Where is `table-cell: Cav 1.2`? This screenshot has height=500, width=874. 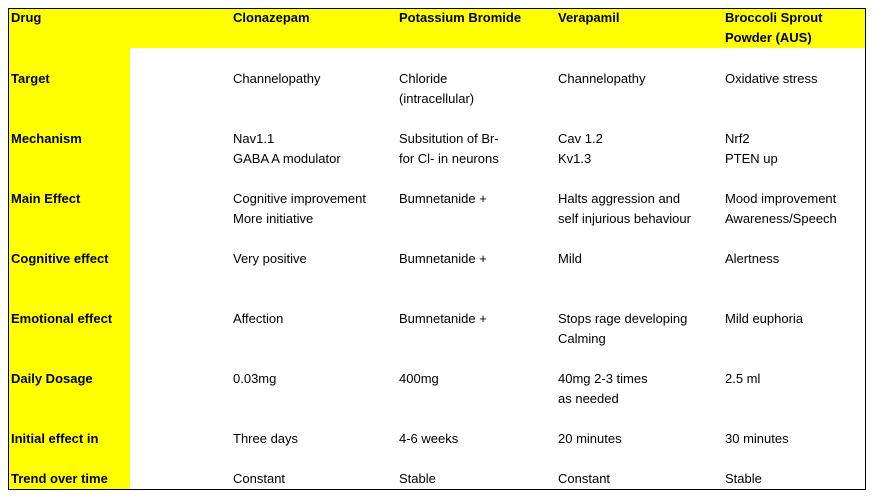 table-cell: Cav 1.2 is located at coordinates (580, 138).